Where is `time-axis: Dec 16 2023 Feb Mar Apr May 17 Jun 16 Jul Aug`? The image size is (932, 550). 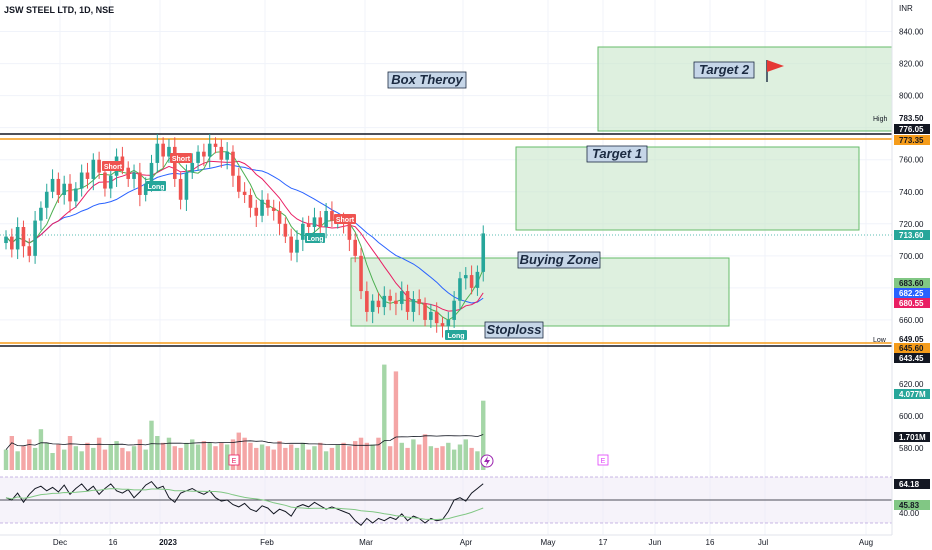
time-axis: Dec 16 2023 Feb Mar Apr May 17 Jun 16 Jul Aug is located at coordinates (446, 540).